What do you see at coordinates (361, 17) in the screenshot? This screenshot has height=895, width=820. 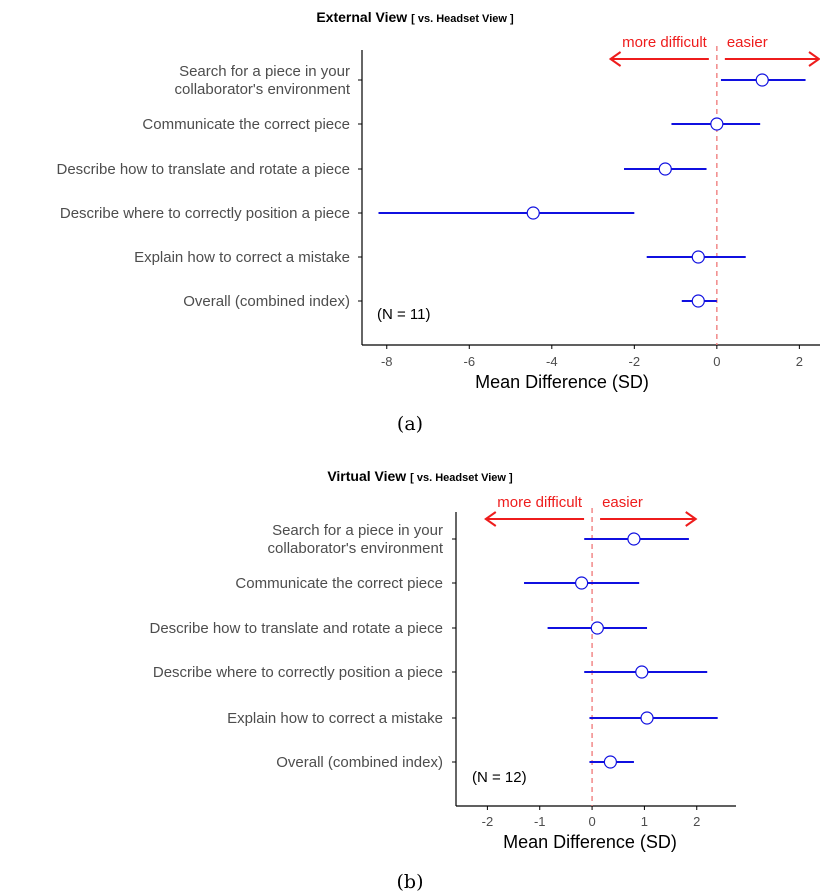 I see `panel-title-main: External View` at bounding box center [361, 17].